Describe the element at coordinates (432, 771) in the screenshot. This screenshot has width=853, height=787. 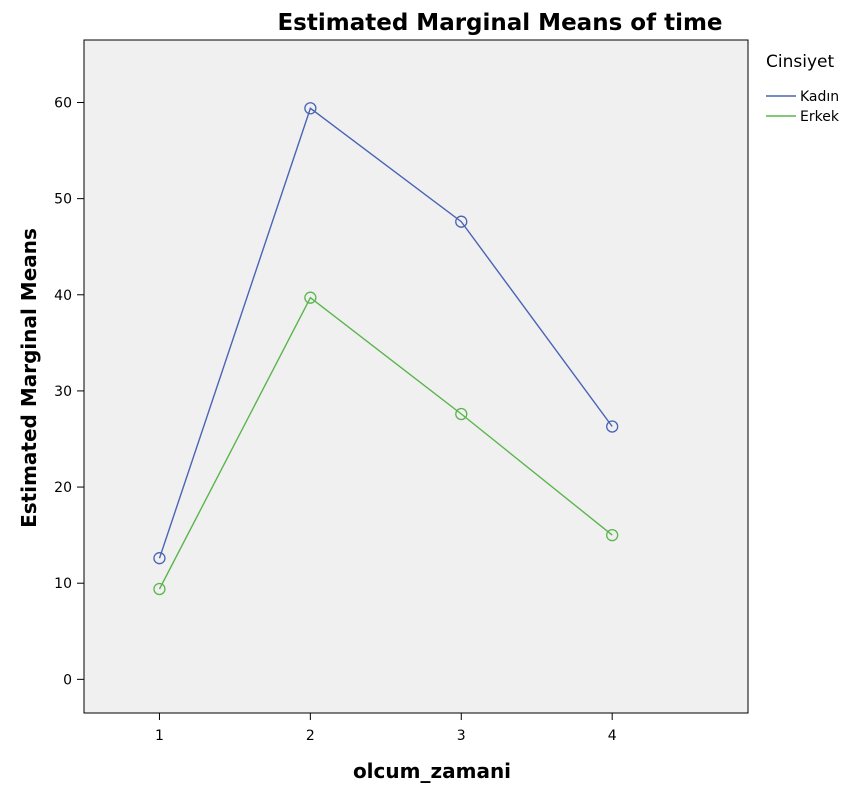
I see `x-axis-label: olcum_zamani` at that location.